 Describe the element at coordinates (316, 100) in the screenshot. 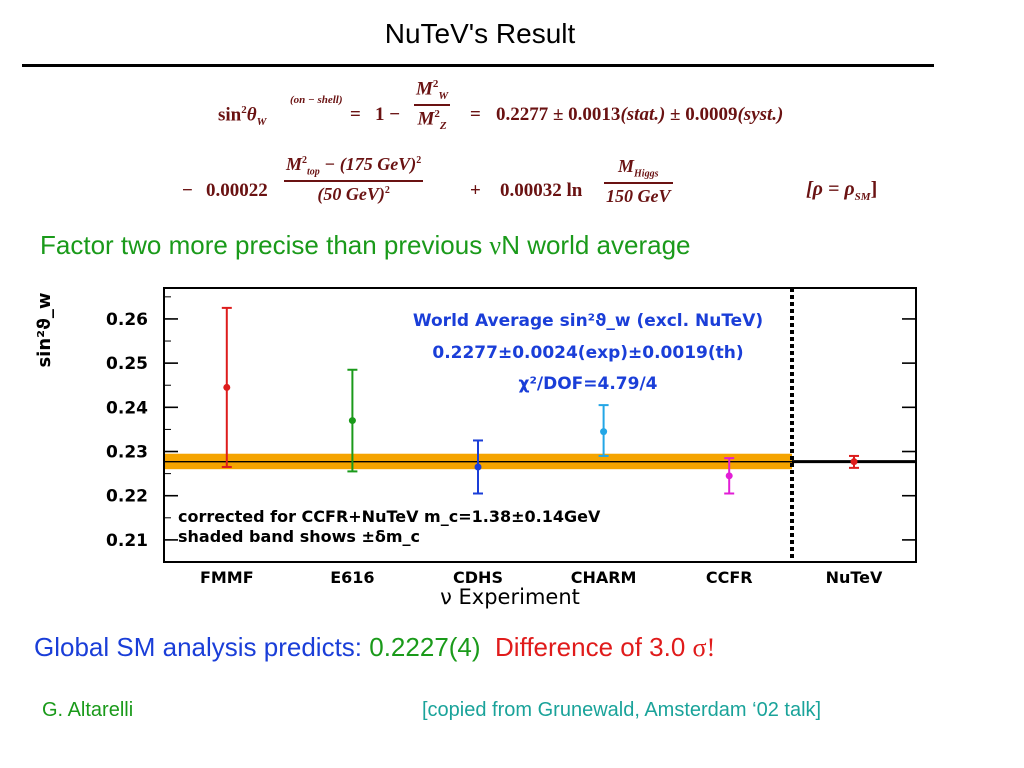

I see `eq-onshell-label: (on − shell)` at that location.